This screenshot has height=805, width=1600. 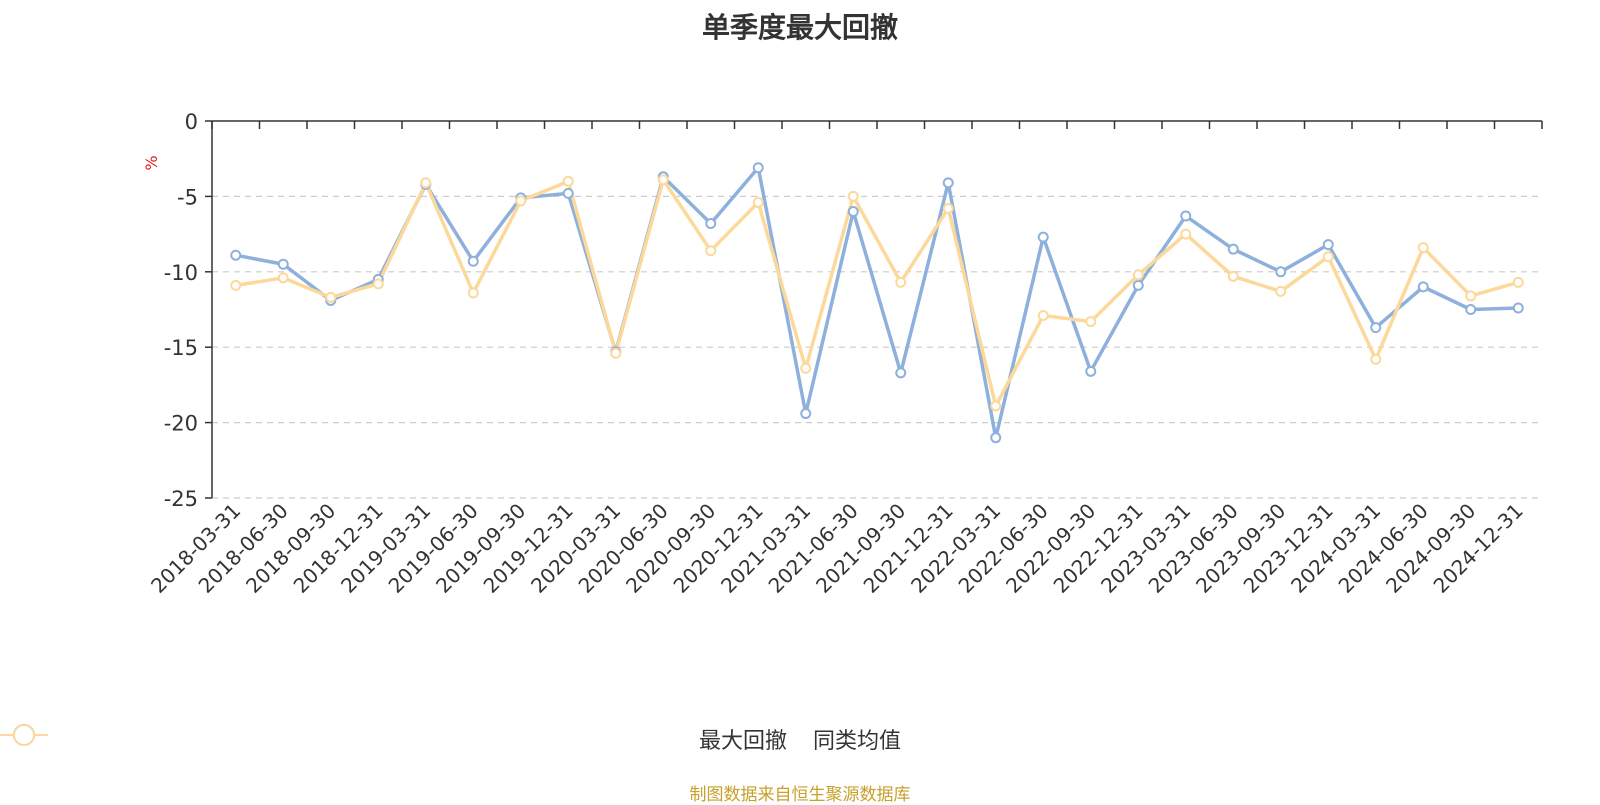 I want to click on y-tick-label: 0, so click(x=191, y=122).